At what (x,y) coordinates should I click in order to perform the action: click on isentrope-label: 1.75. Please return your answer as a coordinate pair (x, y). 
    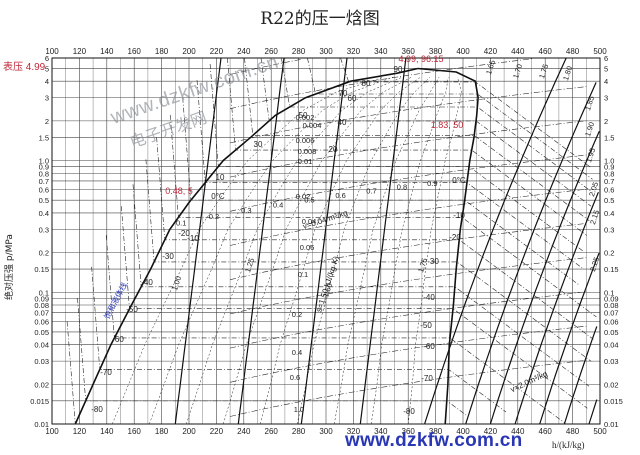
    Looking at the image, I should click on (422, 265).